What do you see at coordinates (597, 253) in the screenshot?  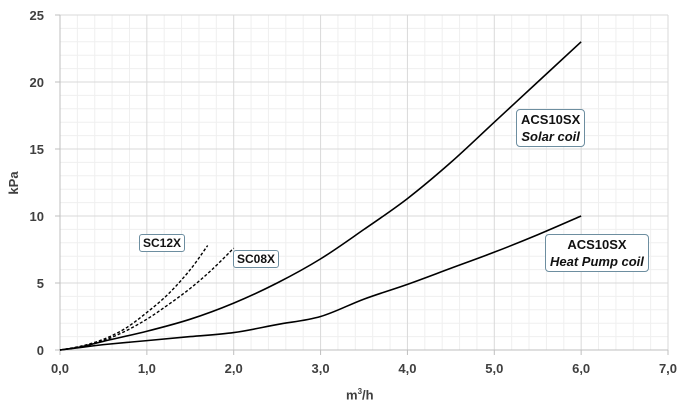 I see `label-heat-pump-coil: ACS10SX Heat Pump coil` at bounding box center [597, 253].